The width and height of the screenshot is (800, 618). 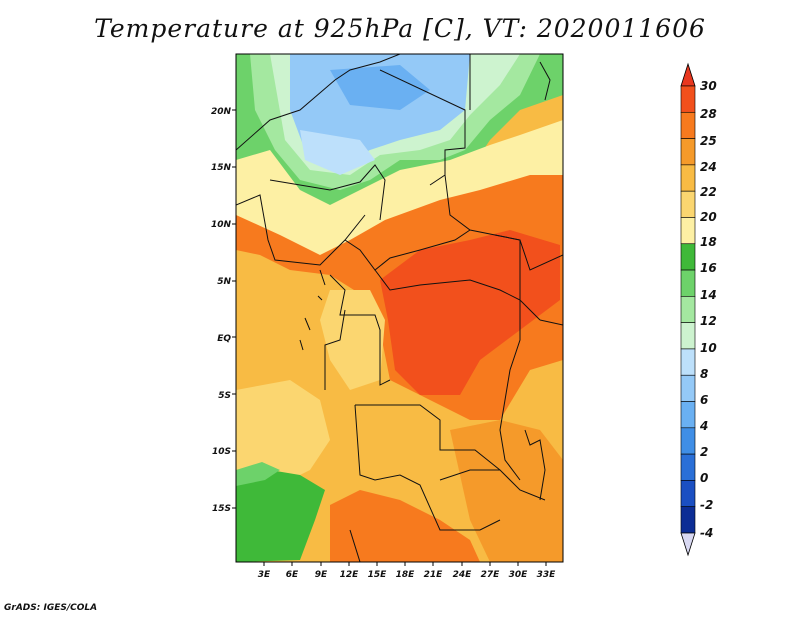 What do you see at coordinates (708, 192) in the screenshot?
I see `colorbar-label: 22` at bounding box center [708, 192].